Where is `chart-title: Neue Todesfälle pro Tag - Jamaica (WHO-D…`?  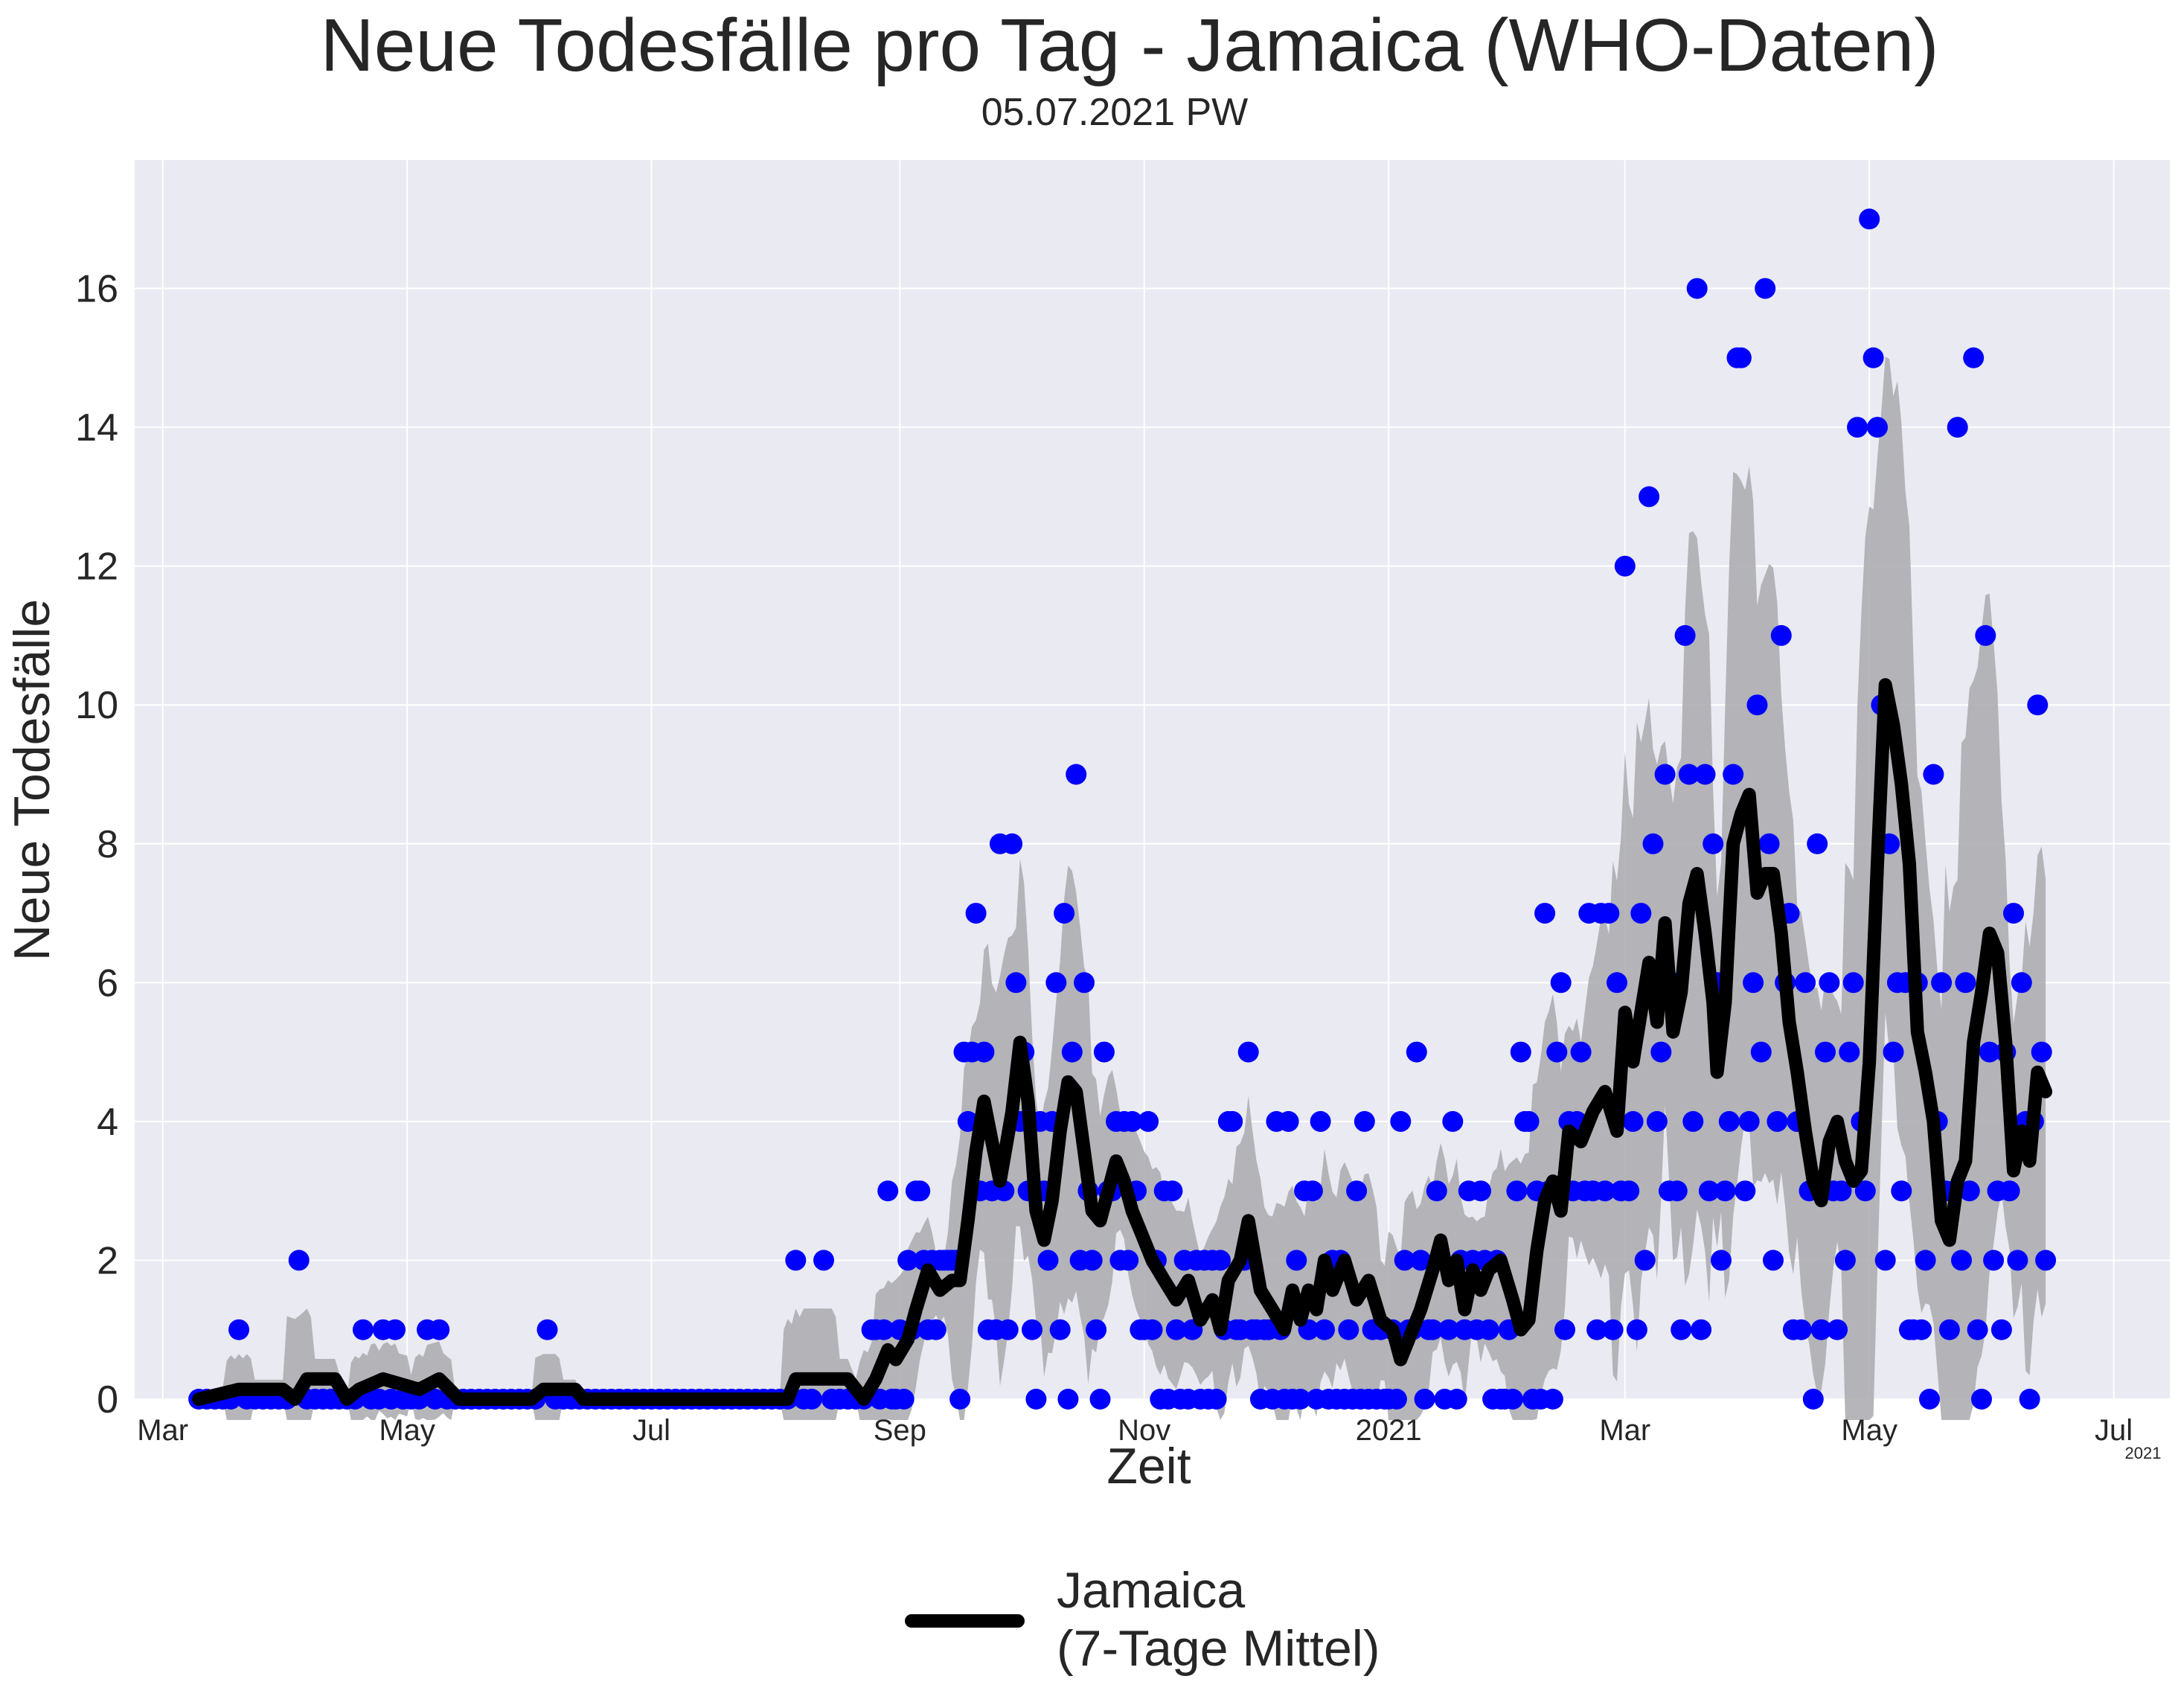
chart-title: Neue Todesfälle pro Tag - Jamaica (WHO-D… is located at coordinates (1130, 45).